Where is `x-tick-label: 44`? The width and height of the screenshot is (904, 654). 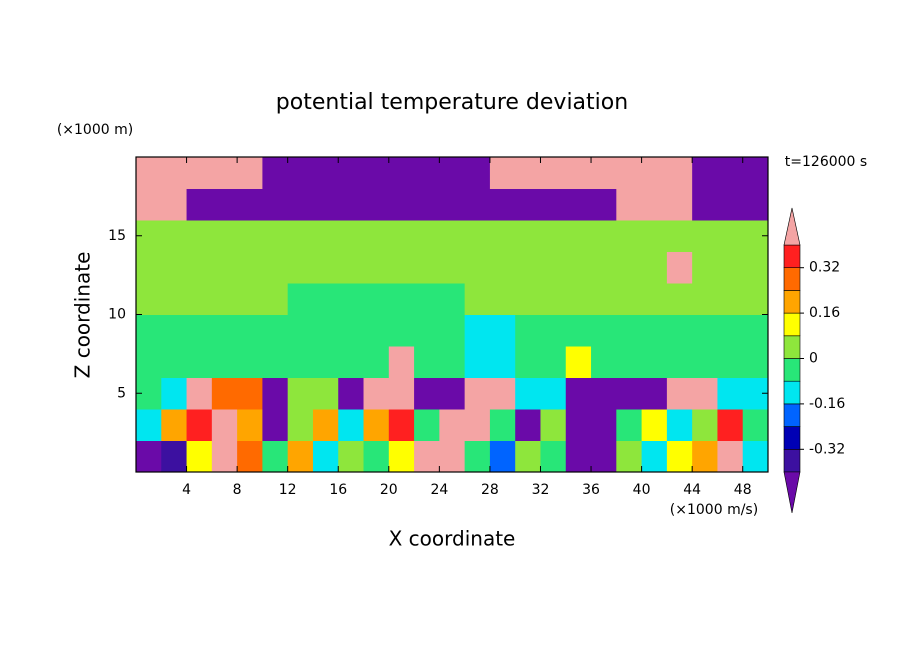
x-tick-label: 44 is located at coordinates (692, 490).